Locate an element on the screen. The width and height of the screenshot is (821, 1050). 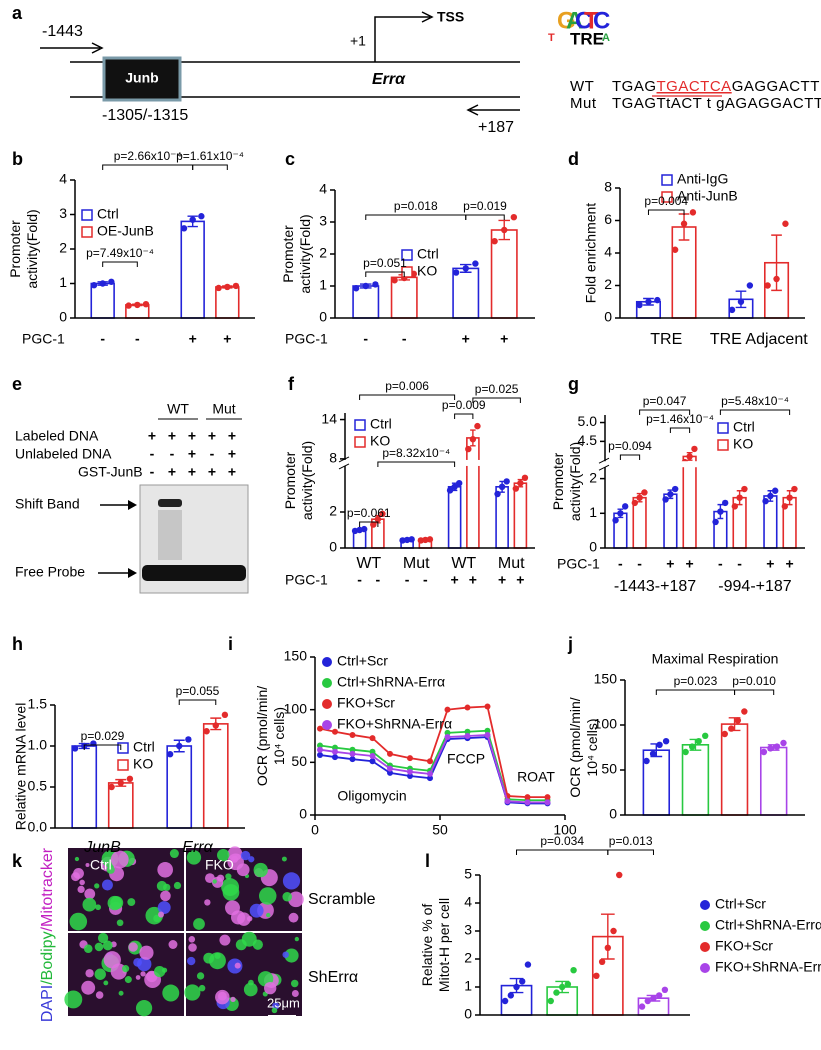
y-axis-label: Promoter is located at coordinates (15, 249).